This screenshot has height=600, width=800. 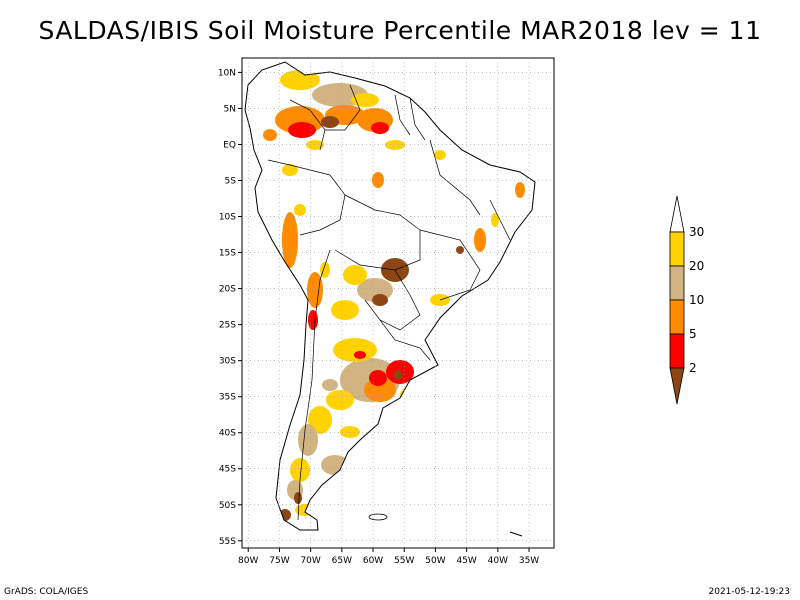 I want to click on legend-label: 30, so click(x=696, y=232).